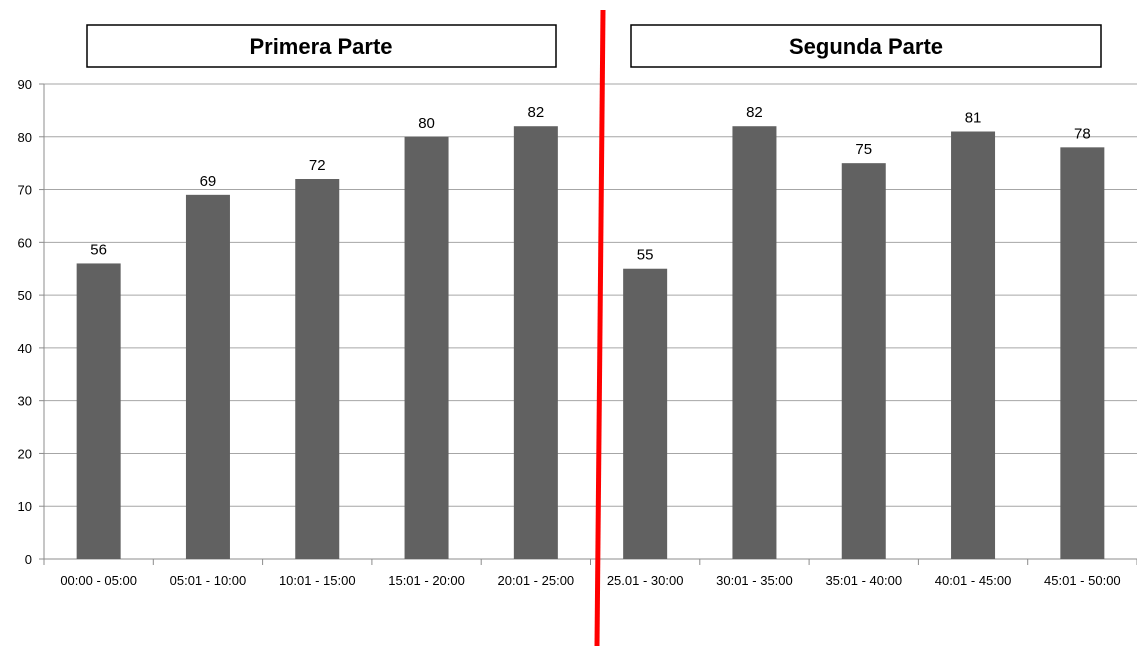 The width and height of the screenshot is (1137, 646). Describe the element at coordinates (25, 401) in the screenshot. I see `y-tick-label: 30` at that location.